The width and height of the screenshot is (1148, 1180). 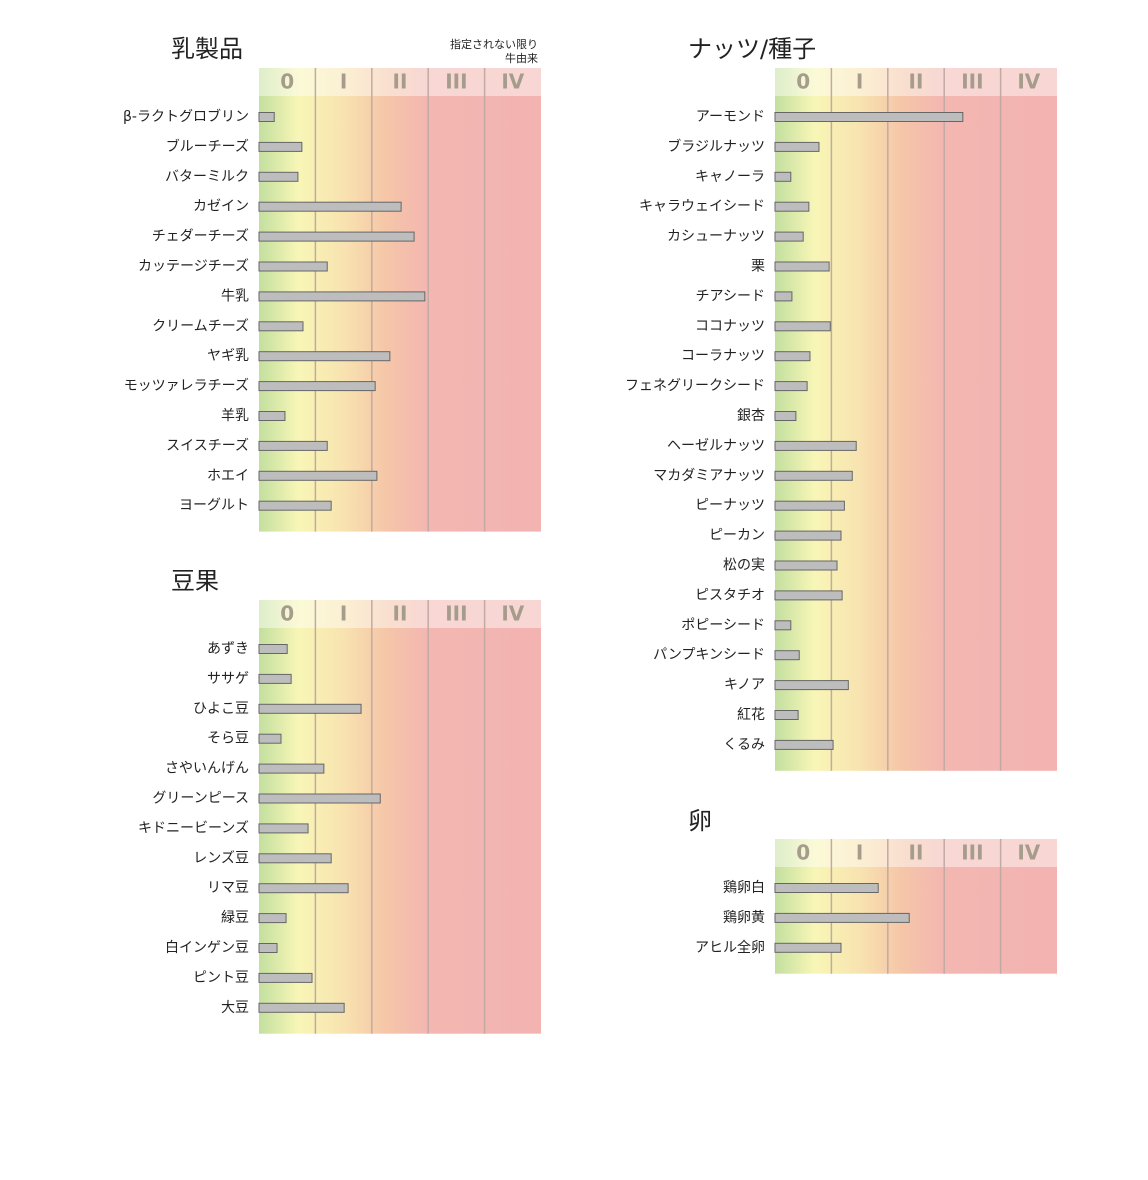 I want to click on category-label: ホエイ, so click(x=228, y=476).